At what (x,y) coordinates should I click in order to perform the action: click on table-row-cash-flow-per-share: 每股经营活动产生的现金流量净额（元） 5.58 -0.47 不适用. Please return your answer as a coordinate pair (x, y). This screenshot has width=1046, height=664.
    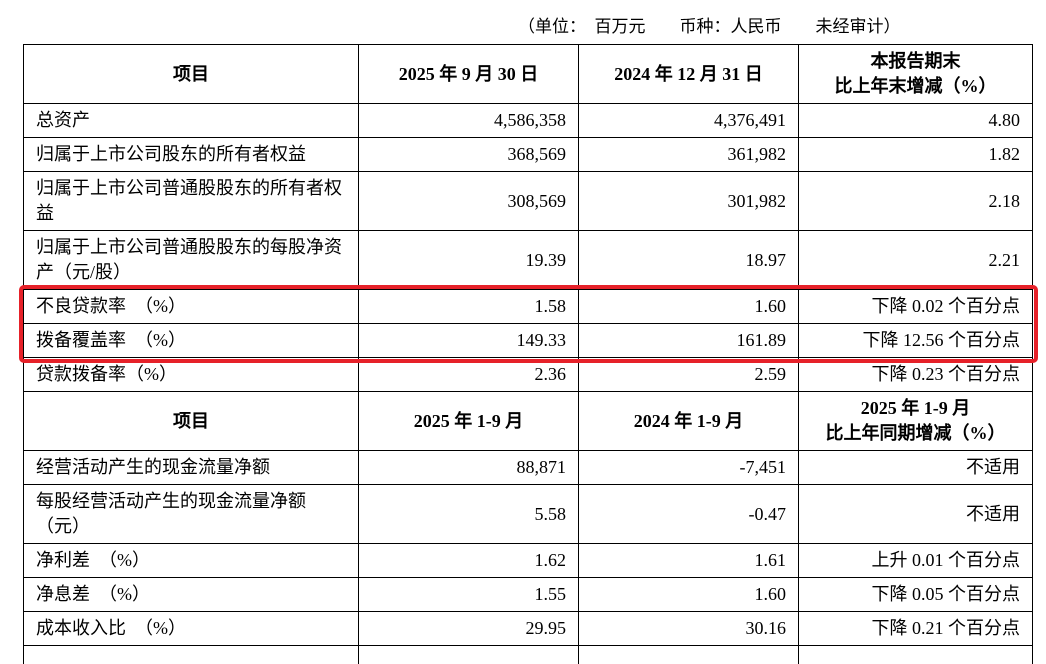
    Looking at the image, I should click on (528, 514).